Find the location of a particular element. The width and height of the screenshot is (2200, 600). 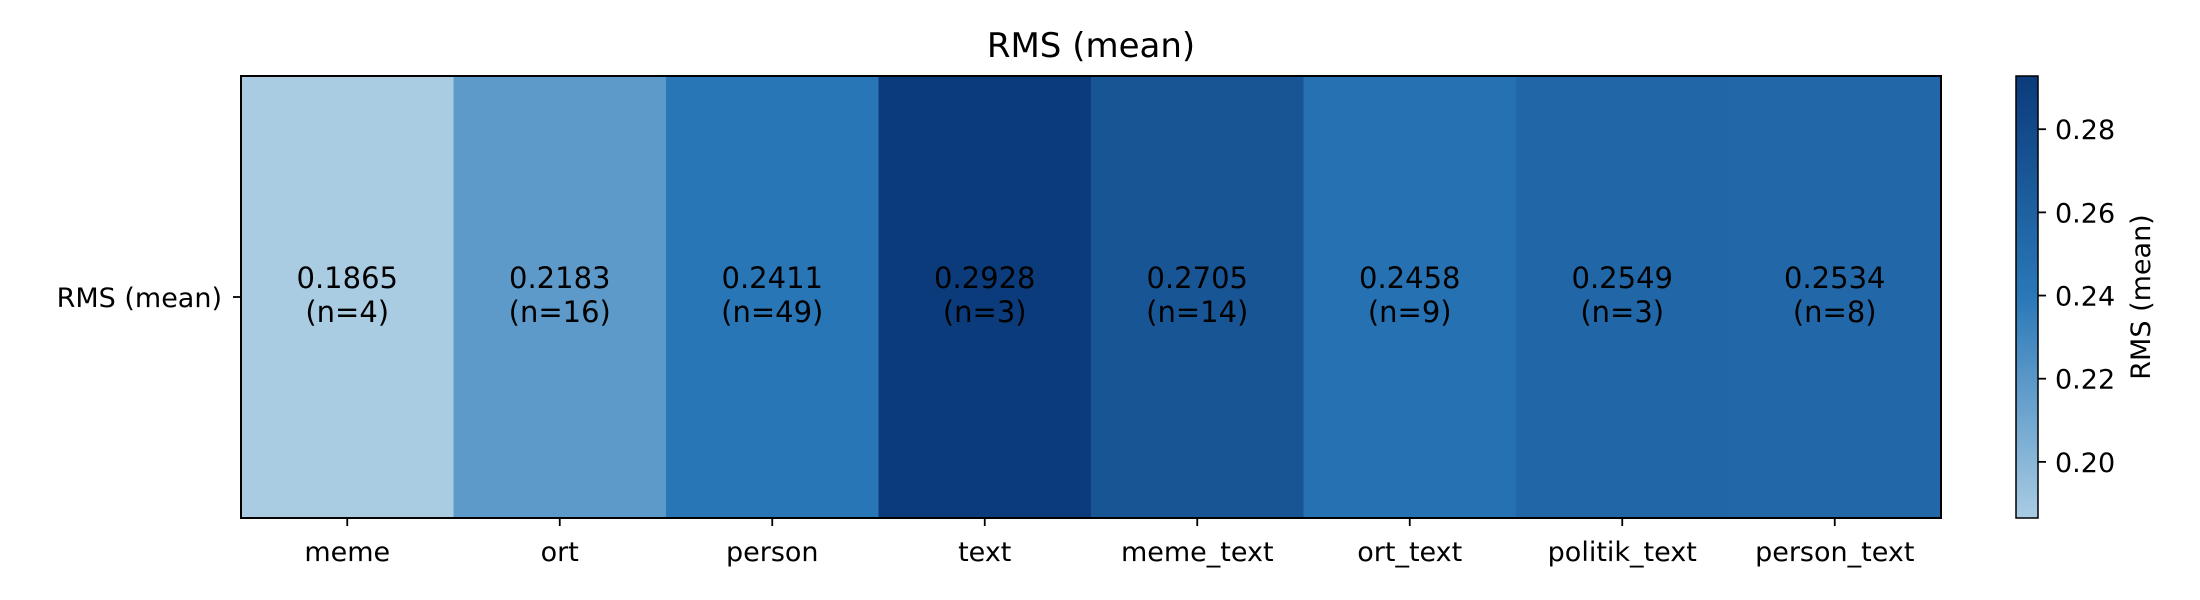

y-tick-label: RMS (mean) is located at coordinates (139, 298).